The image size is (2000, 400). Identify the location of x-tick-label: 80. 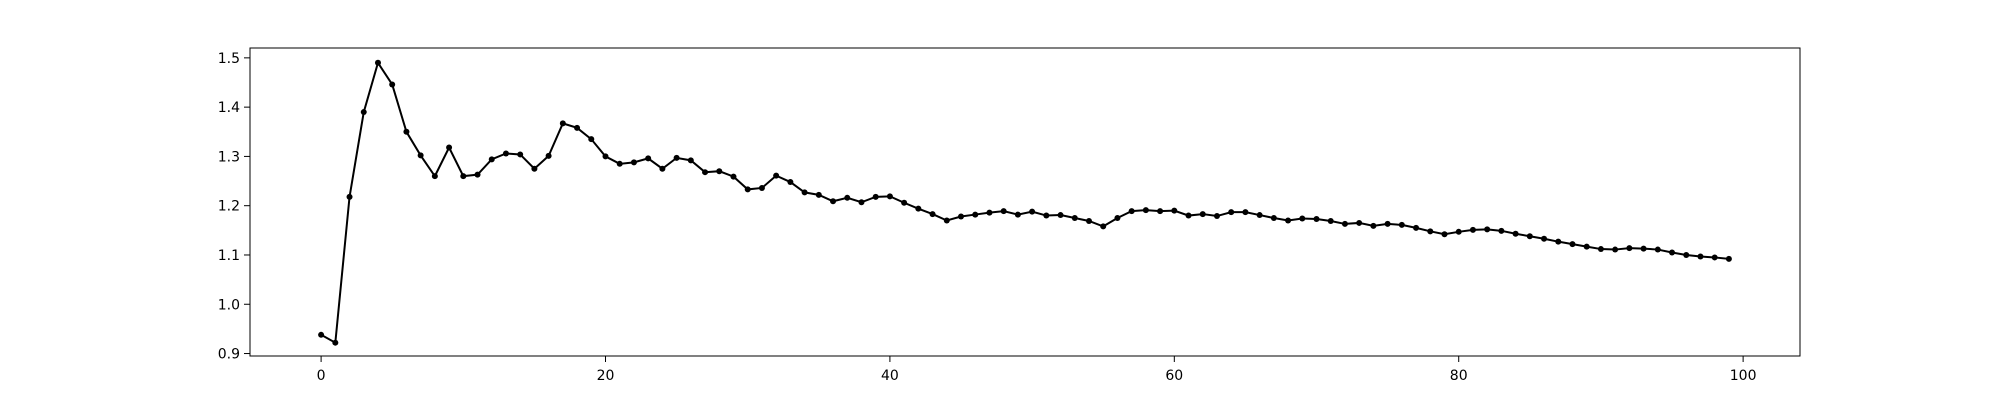
(1459, 376).